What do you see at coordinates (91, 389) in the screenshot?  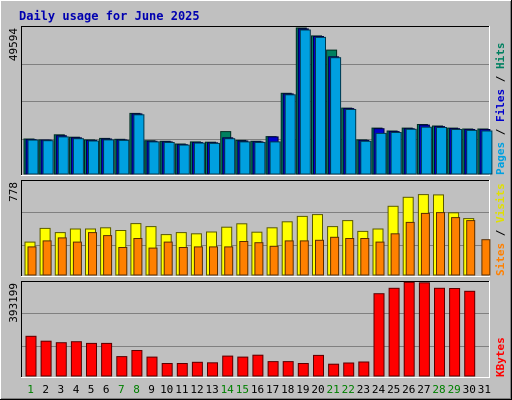 I see `x-tick-label: 5` at bounding box center [91, 389].